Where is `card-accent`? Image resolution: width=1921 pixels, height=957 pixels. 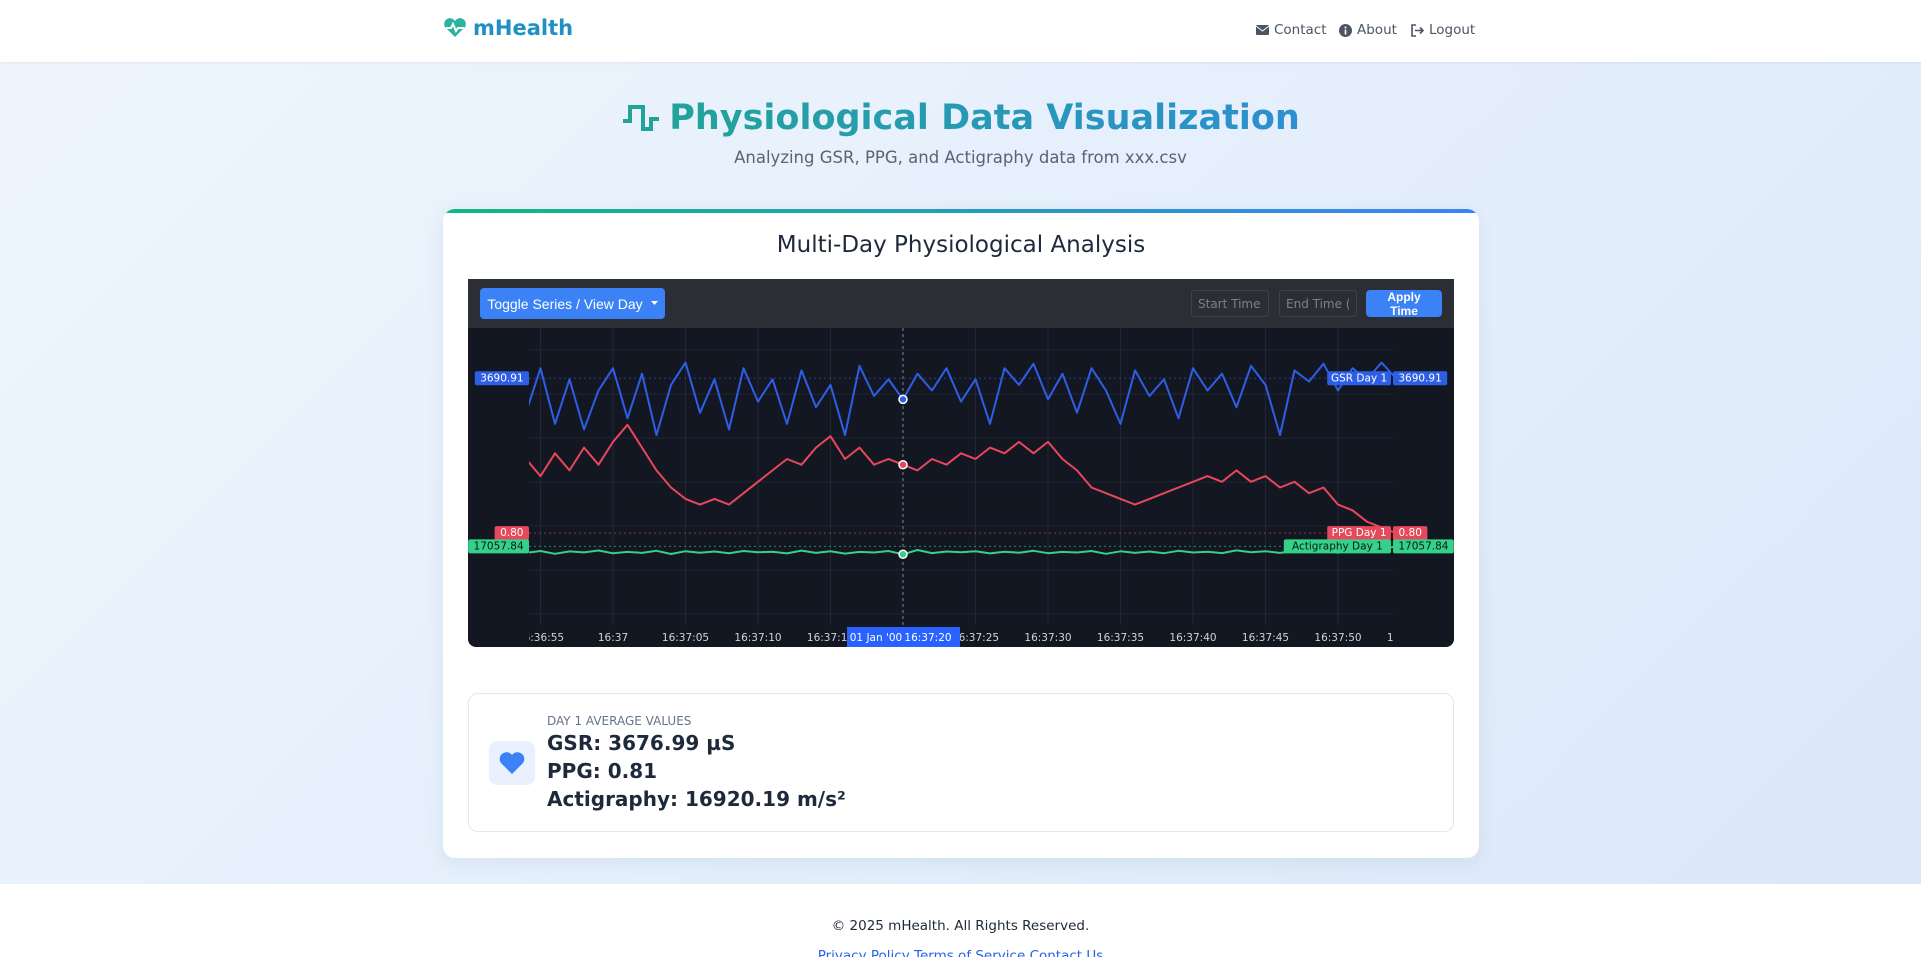 card-accent is located at coordinates (961, 211).